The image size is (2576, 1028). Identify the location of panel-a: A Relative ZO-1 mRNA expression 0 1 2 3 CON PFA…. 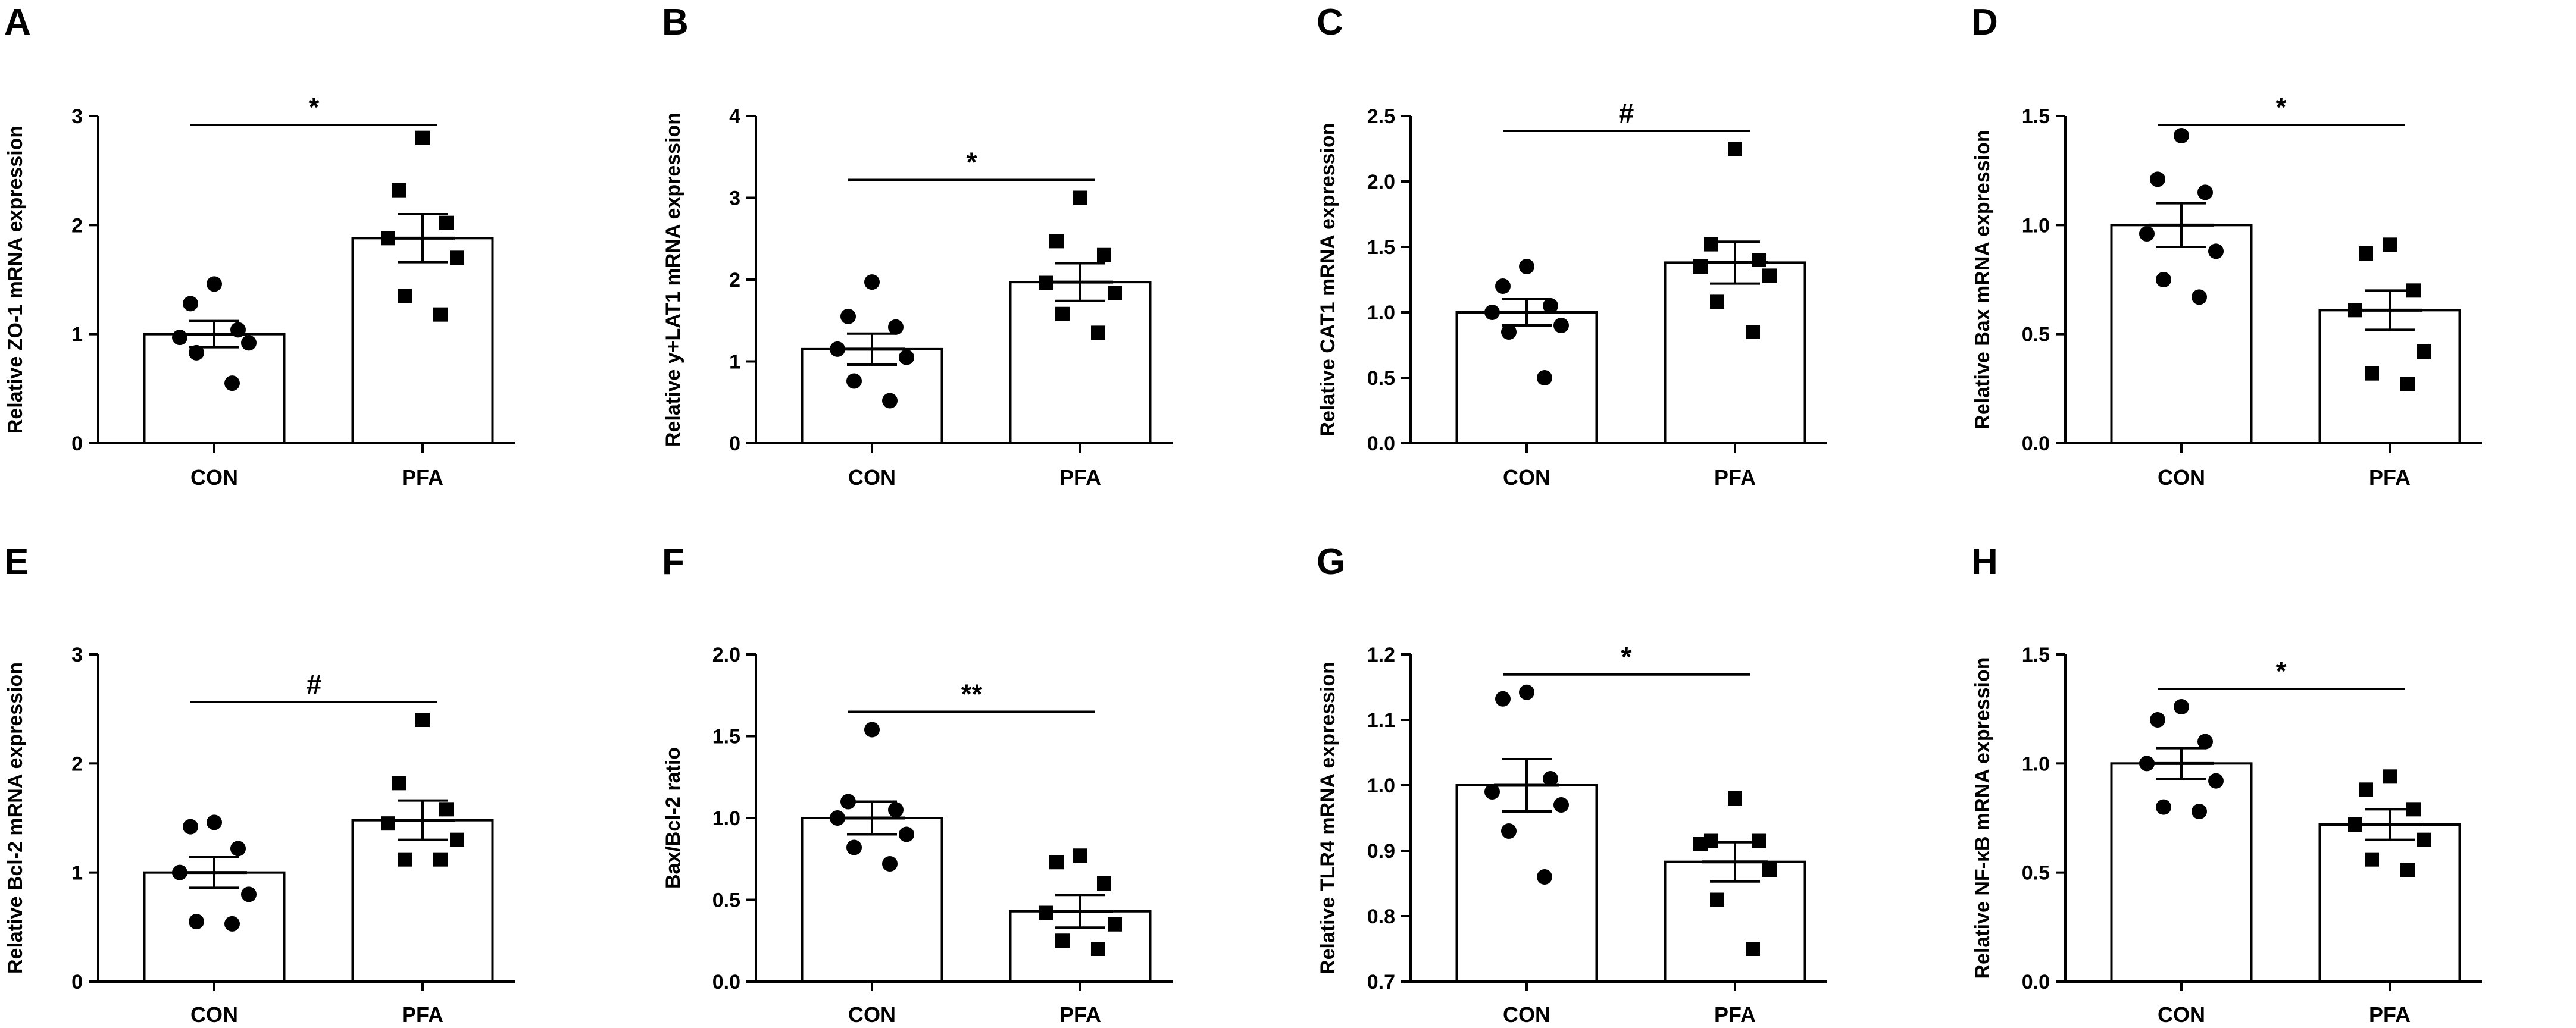
(259, 246).